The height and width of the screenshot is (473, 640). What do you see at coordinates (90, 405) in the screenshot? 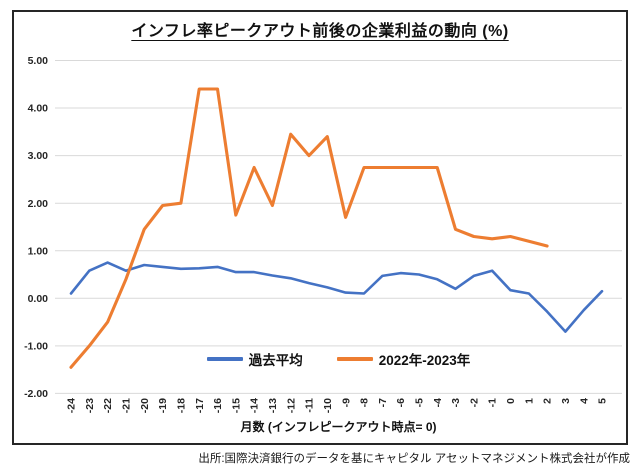
I see `svg-text: -23` at bounding box center [90, 405].